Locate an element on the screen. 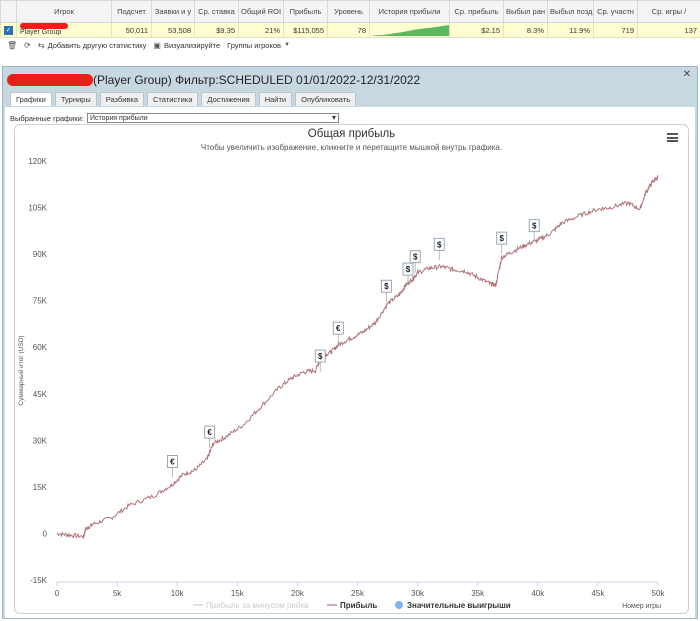  header-avg-profit: Ср. прибыль is located at coordinates (476, 11).